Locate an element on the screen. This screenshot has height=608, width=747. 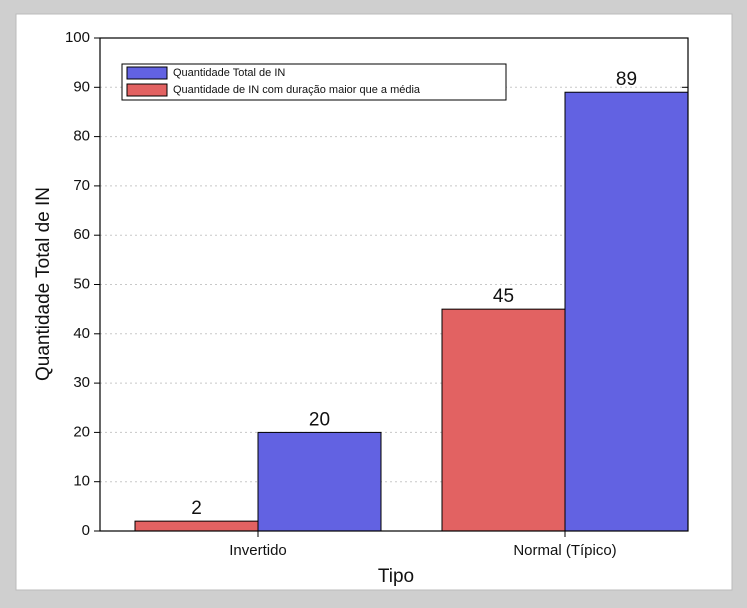
value-label: 89 is located at coordinates (626, 79).